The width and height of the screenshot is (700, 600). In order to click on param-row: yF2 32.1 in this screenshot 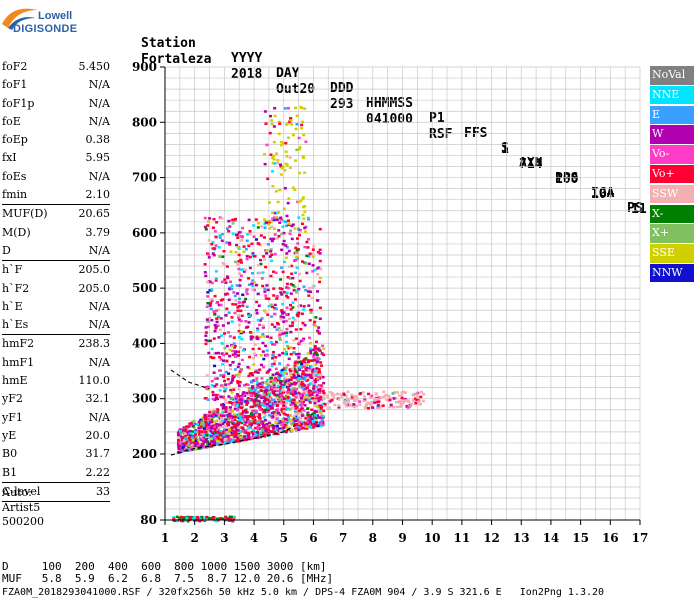, I will do `click(56, 399)`.